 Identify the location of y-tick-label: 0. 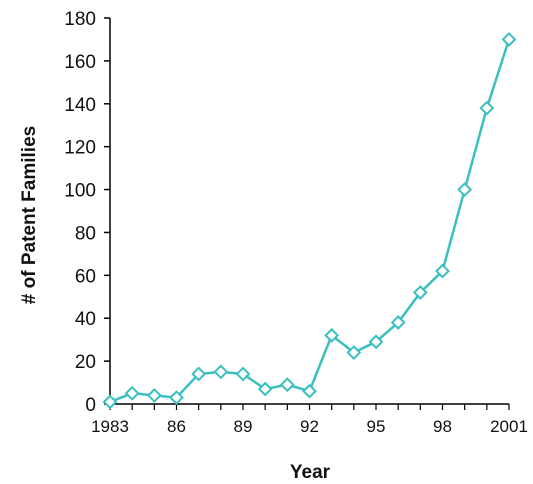
(90, 405).